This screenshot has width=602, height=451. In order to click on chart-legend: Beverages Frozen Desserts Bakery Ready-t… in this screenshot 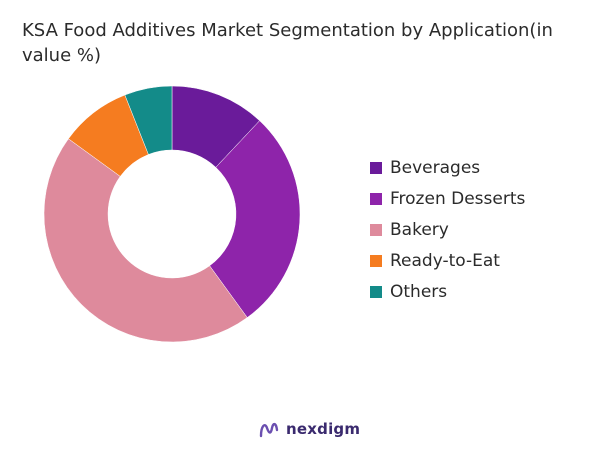, I will do `click(447, 229)`.